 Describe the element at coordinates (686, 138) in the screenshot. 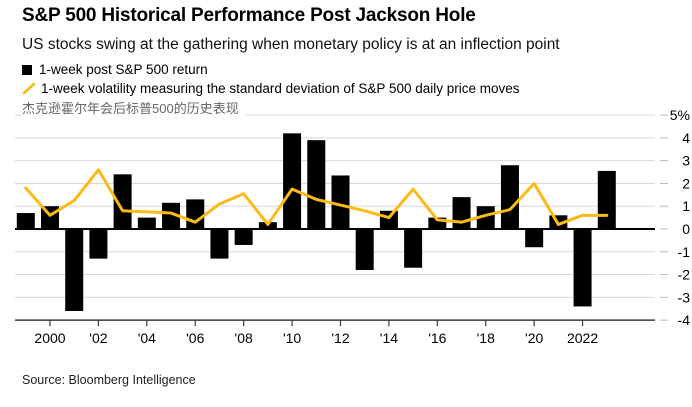

I see `y-tick-label: 4` at that location.